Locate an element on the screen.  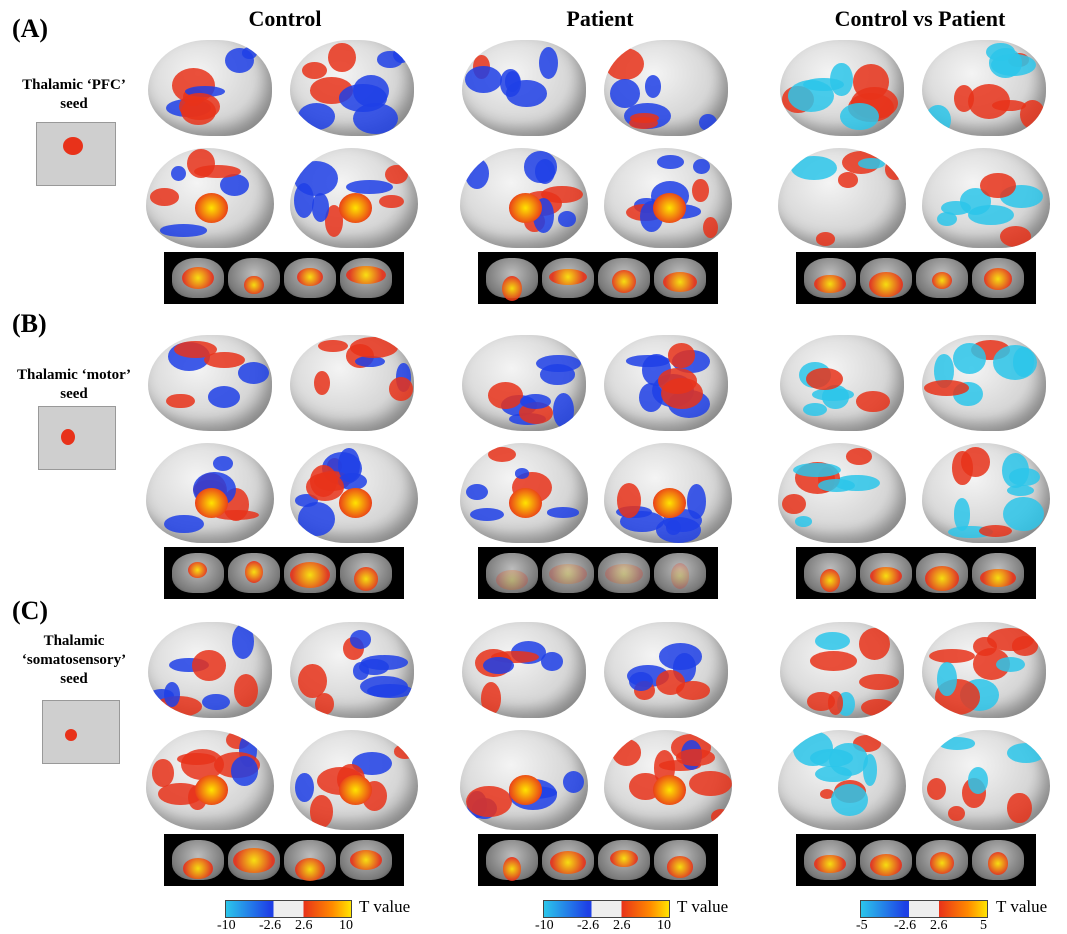
column-header-contrast: Control vs Patient is located at coordinates (920, 18).